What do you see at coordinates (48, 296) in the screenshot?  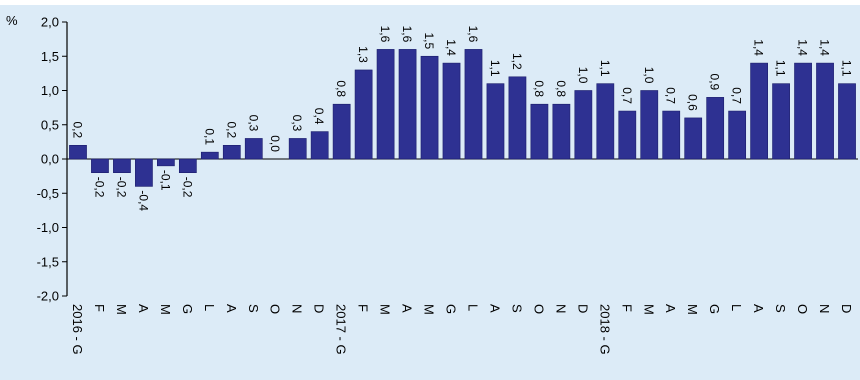 I see `y-tick-label: -2,0` at bounding box center [48, 296].